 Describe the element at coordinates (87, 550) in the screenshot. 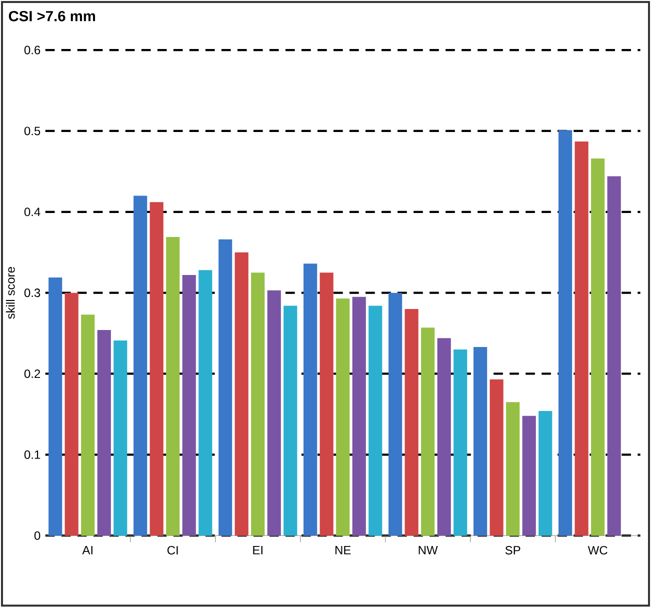

I see `x-tick-label: AI` at that location.